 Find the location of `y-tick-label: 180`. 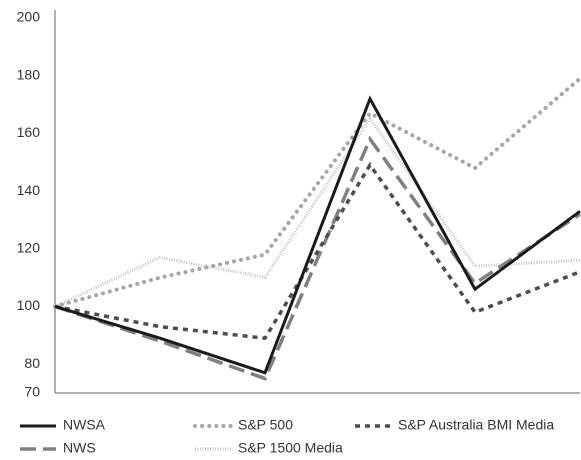

y-tick-label: 180 is located at coordinates (29, 74).